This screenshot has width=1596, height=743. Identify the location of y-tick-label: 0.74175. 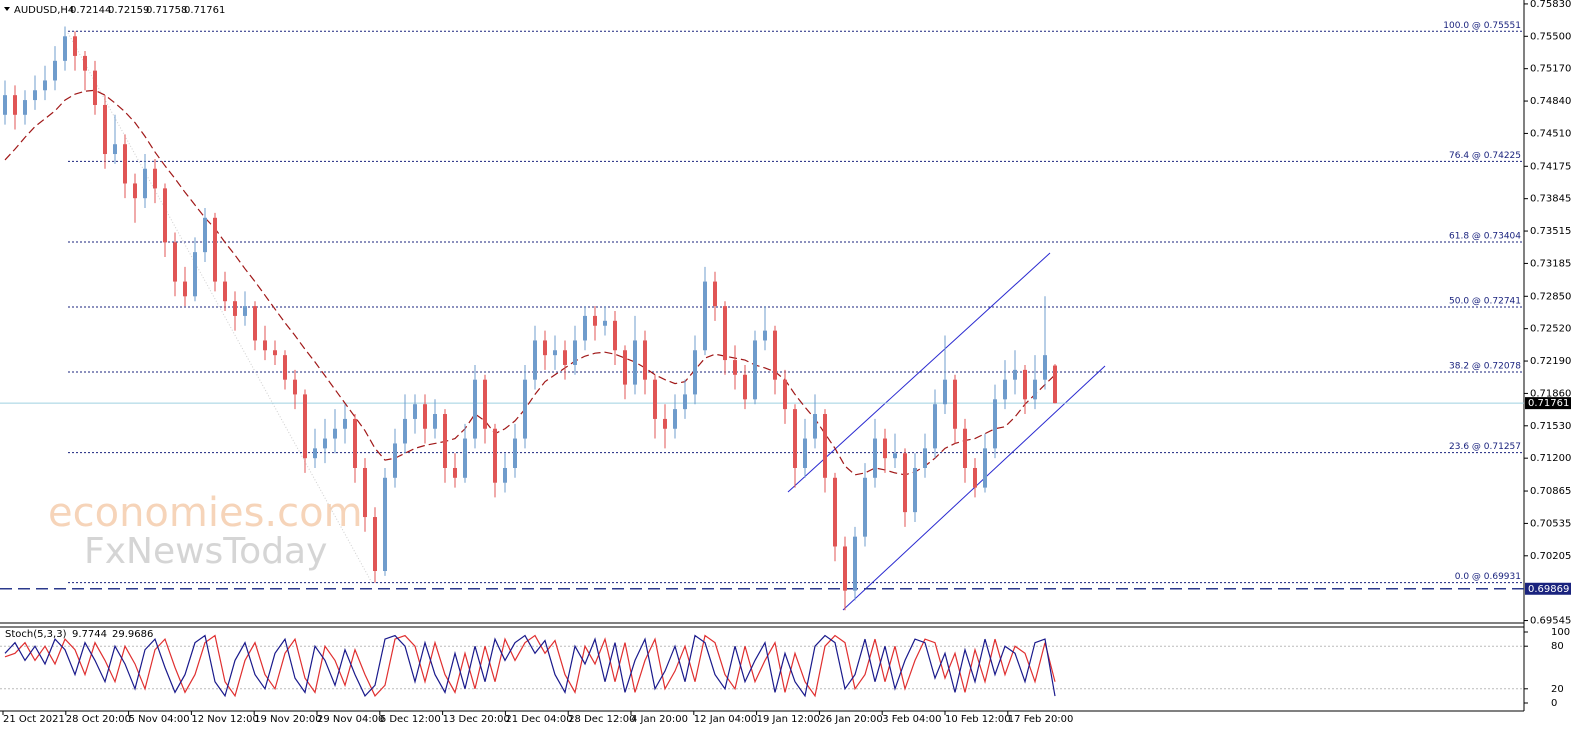
(1550, 166).